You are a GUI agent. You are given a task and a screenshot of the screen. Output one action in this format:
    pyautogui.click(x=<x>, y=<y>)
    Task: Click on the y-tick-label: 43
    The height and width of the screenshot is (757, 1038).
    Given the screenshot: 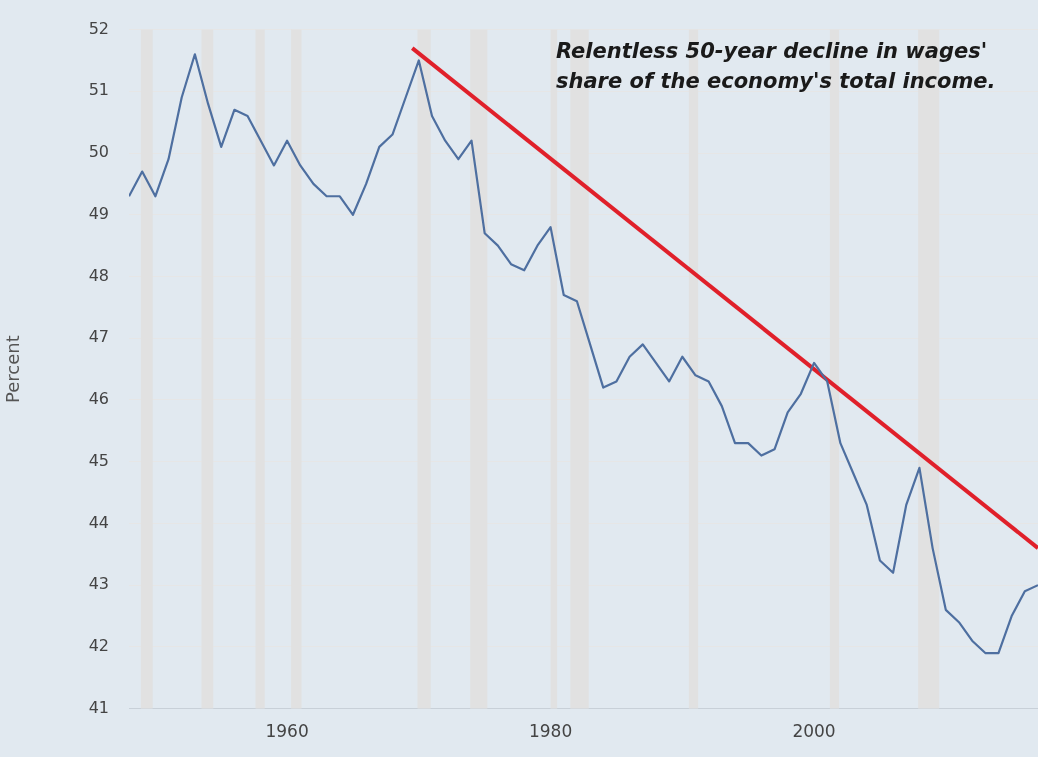 What is the action you would take?
    pyautogui.click(x=98, y=584)
    